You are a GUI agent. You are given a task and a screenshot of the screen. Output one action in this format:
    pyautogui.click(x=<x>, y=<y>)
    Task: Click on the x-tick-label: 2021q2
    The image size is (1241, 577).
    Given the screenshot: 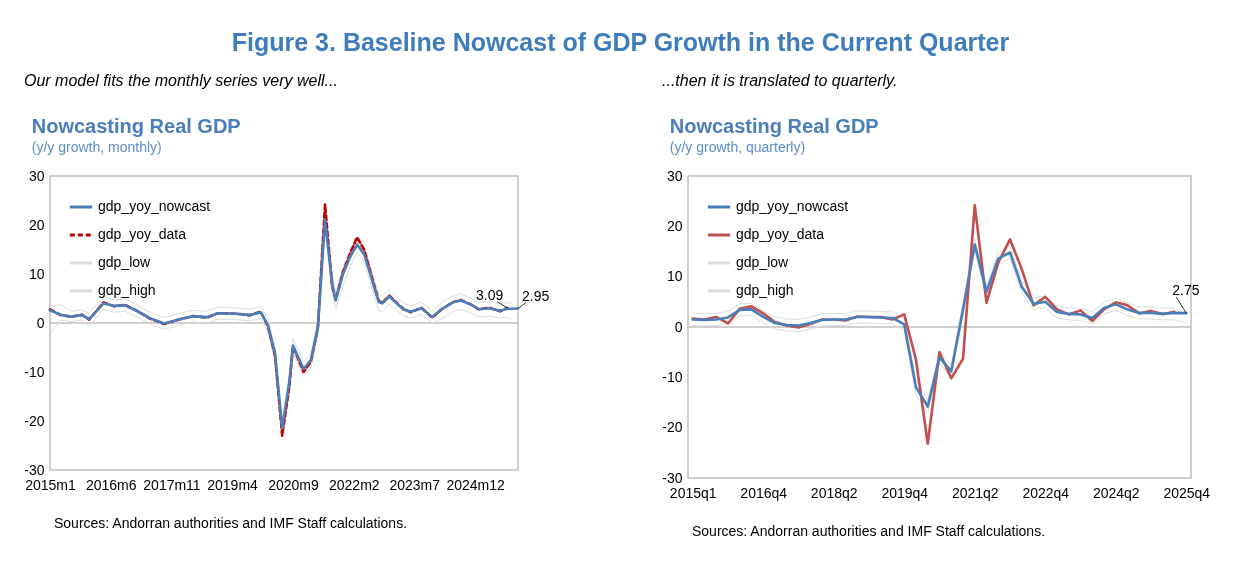 What is the action you would take?
    pyautogui.click(x=975, y=492)
    